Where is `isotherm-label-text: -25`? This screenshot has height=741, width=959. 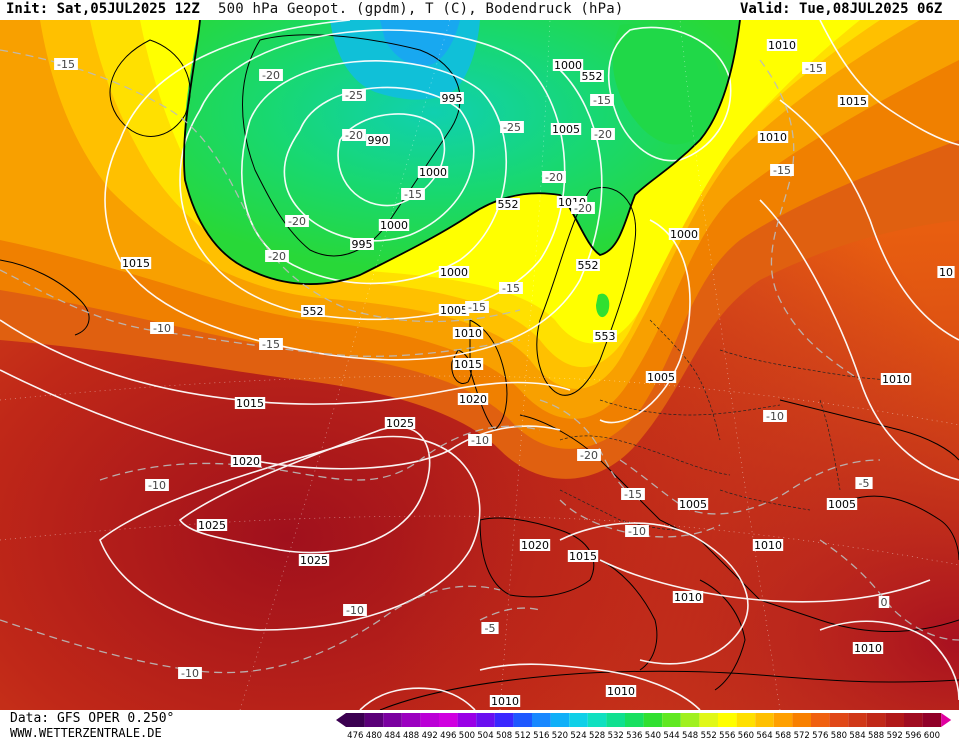
isotherm-label-text: -25 is located at coordinates (354, 95).